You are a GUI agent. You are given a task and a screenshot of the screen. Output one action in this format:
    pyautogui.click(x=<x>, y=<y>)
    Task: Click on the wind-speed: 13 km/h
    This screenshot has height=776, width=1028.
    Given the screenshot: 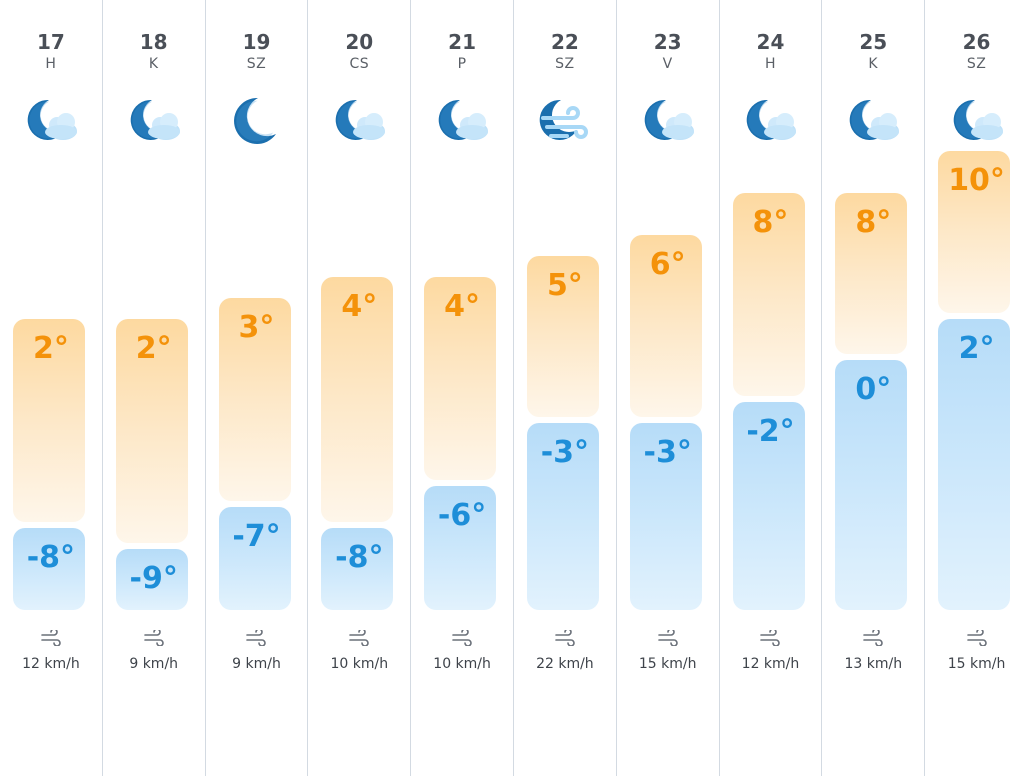 What is the action you would take?
    pyautogui.click(x=873, y=664)
    